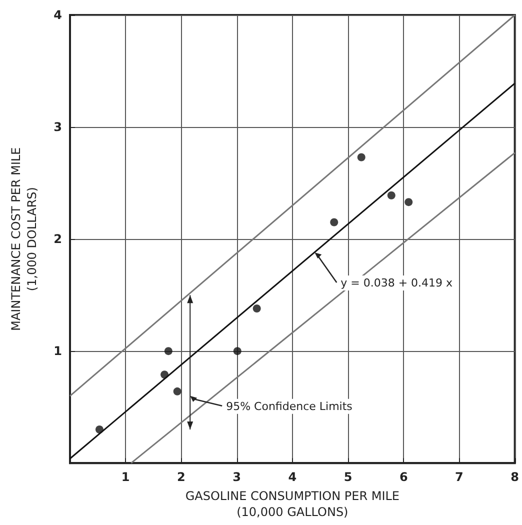 The height and width of the screenshot is (525, 522). Describe the element at coordinates (515, 477) in the screenshot. I see `x-tick-label: 8` at that location.